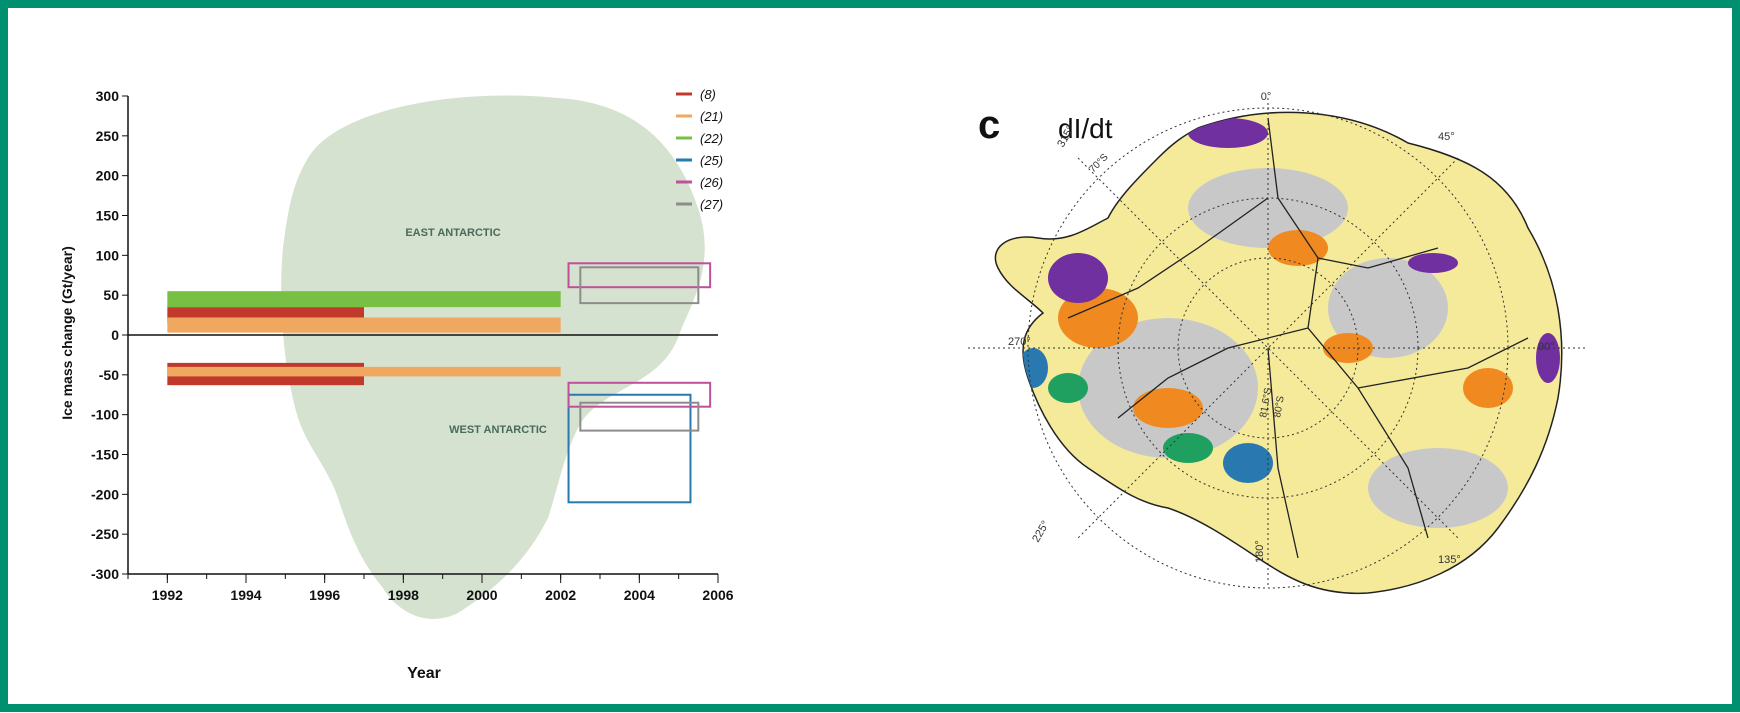 This screenshot has height=713, width=1740. I want to click on legend-label: (22), so click(711, 138).